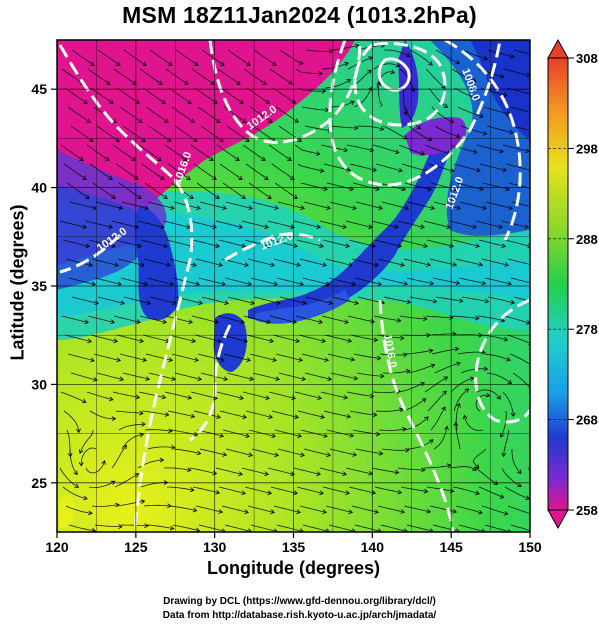  What do you see at coordinates (294, 547) in the screenshot?
I see `x-tick-label: 135` at bounding box center [294, 547].